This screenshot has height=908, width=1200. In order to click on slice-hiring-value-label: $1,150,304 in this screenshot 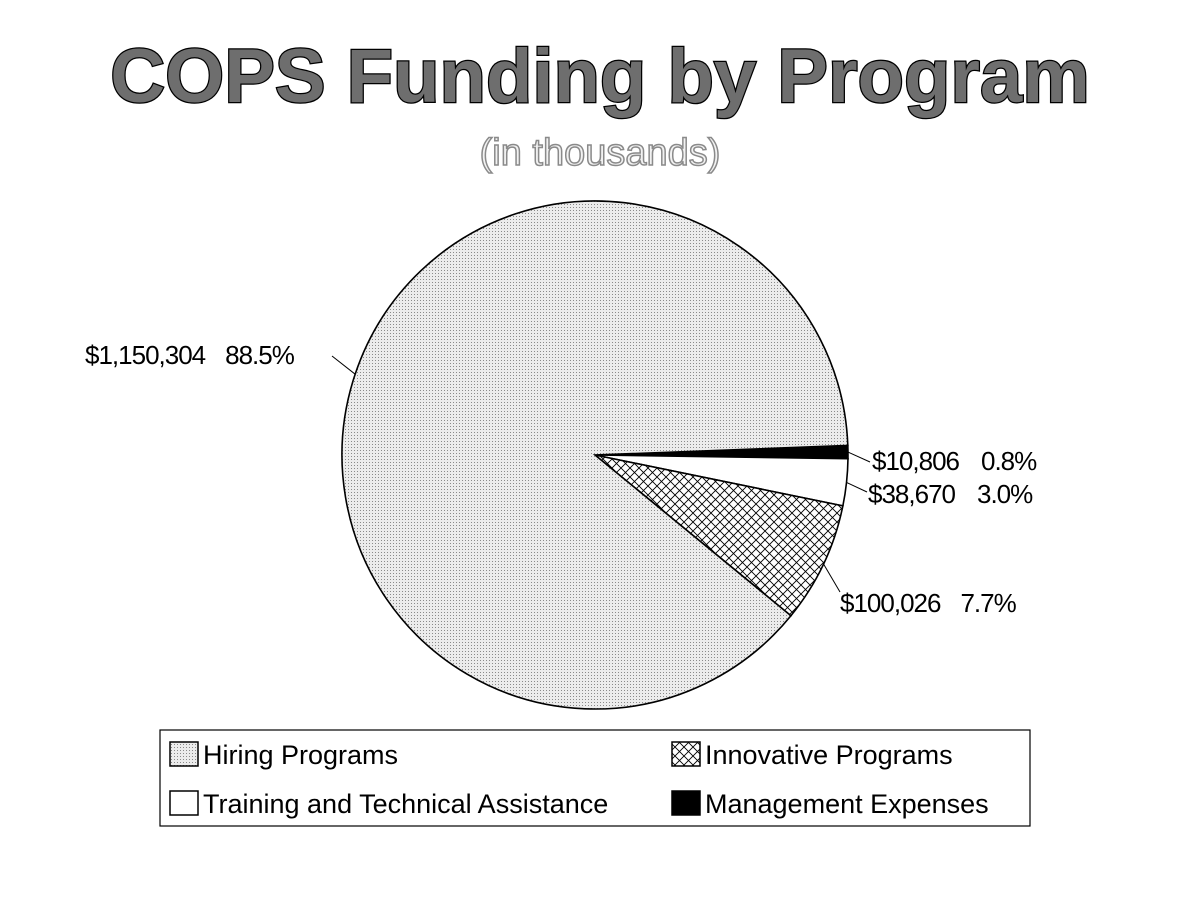, I will do `click(145, 355)`.